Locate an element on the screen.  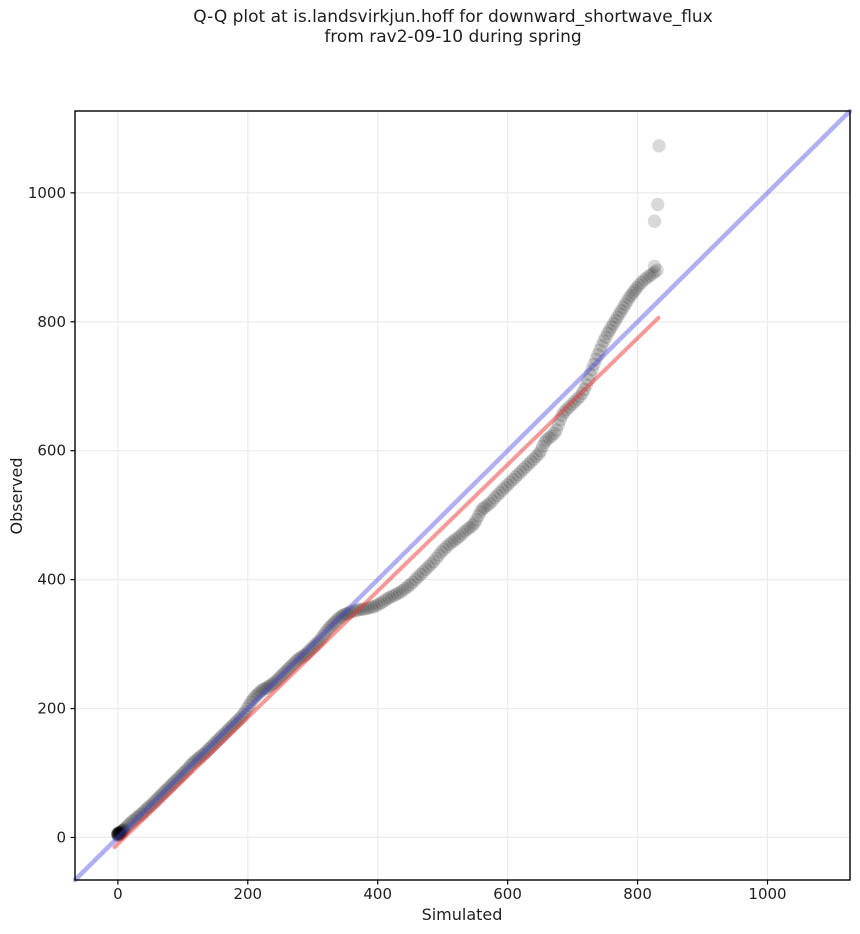
x-tick-label: 1000 is located at coordinates (767, 894).